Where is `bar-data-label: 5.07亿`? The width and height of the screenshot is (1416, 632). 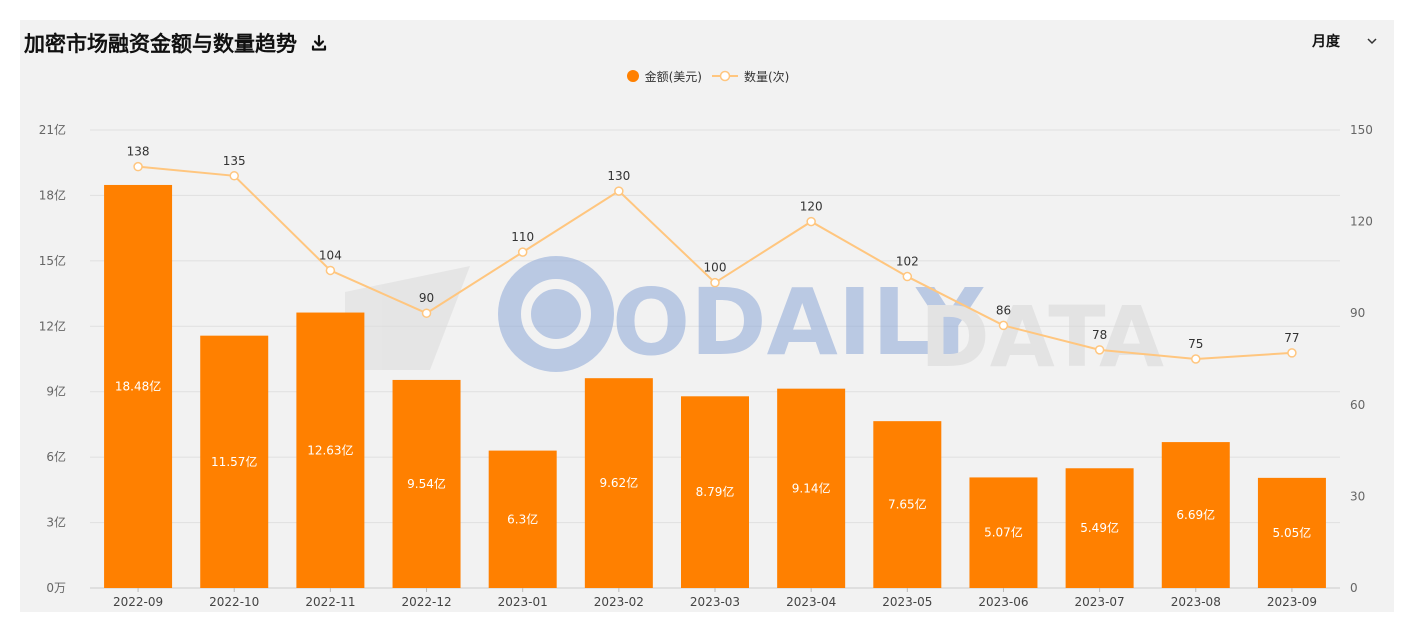
bar-data-label: 5.07亿 is located at coordinates (1003, 532).